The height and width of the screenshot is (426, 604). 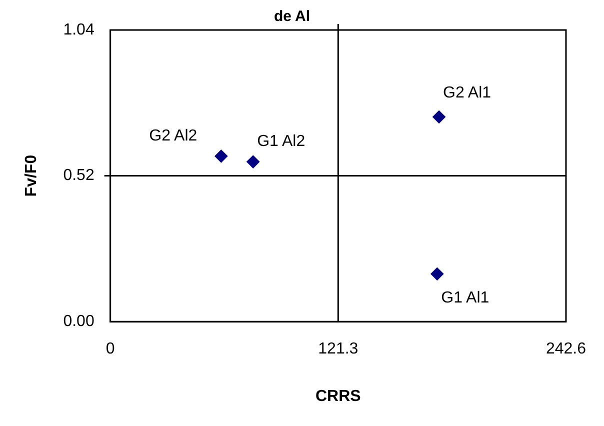 I want to click on x-tick-label: 0, so click(x=110, y=349).